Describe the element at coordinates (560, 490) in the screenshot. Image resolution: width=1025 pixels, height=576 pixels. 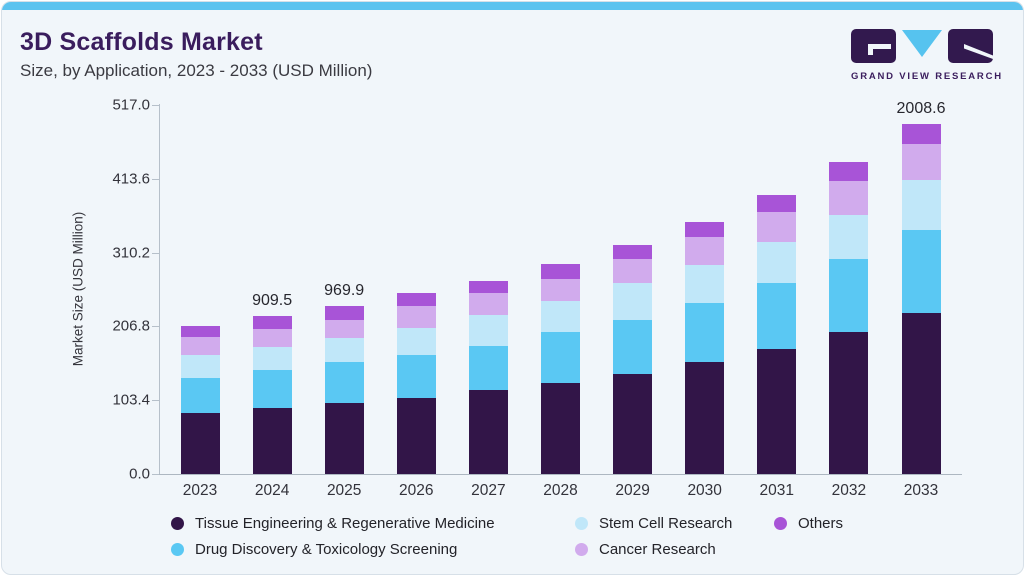
I see `x-tick-label: 2028` at that location.